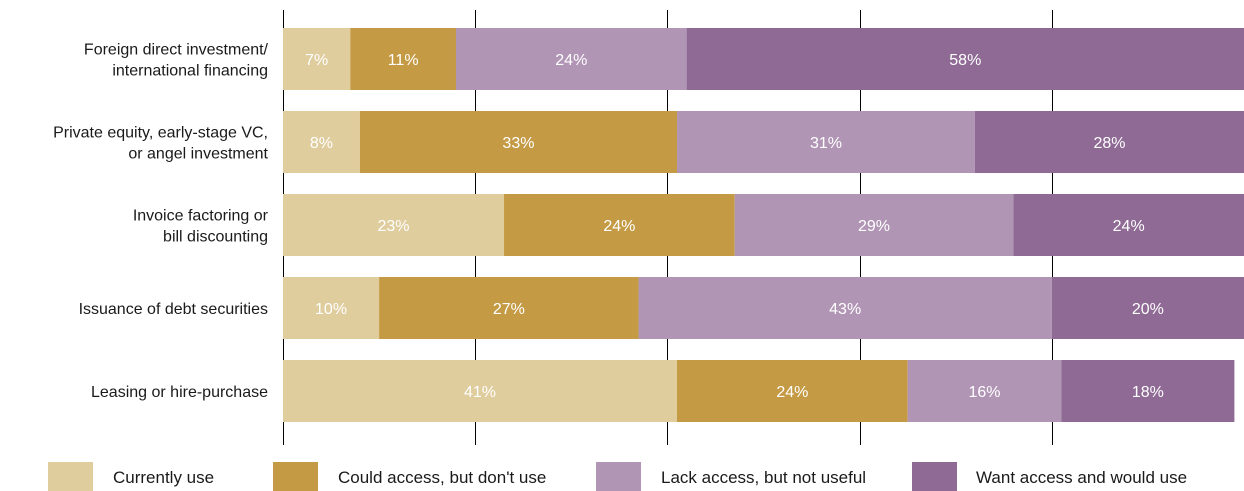 This screenshot has width=1244, height=491. What do you see at coordinates (163, 477) in the screenshot?
I see `legend-label: Currently use` at bounding box center [163, 477].